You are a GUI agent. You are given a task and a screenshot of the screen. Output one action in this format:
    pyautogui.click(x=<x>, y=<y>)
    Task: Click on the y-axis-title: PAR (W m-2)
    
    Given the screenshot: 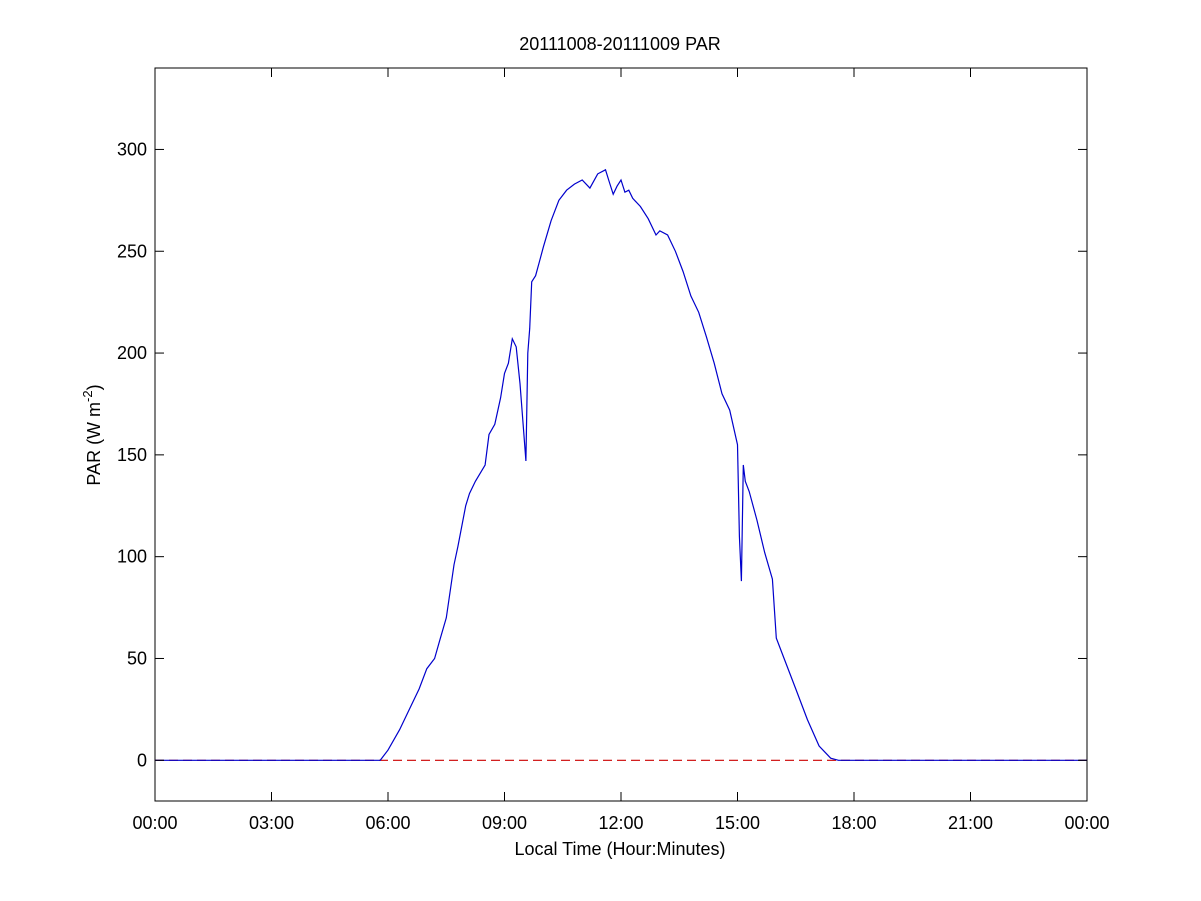 What is the action you would take?
    pyautogui.click(x=92, y=434)
    